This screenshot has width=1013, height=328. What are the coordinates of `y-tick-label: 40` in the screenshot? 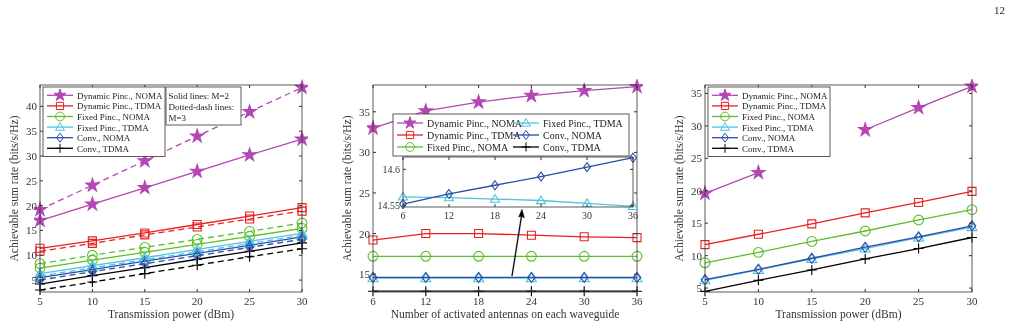 It's located at (32, 106).